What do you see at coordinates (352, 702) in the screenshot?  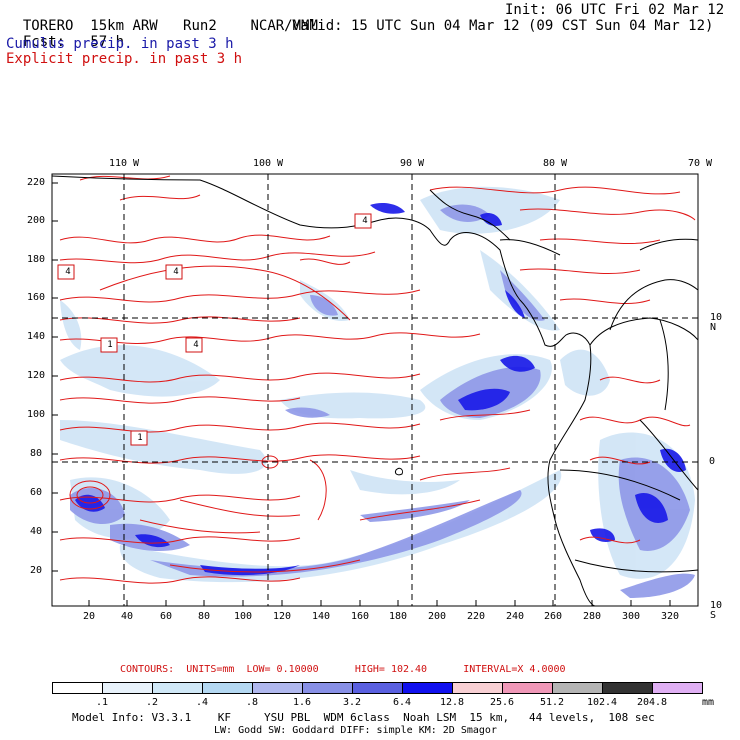 I see `colorbar-label: 3.2` at bounding box center [352, 702].